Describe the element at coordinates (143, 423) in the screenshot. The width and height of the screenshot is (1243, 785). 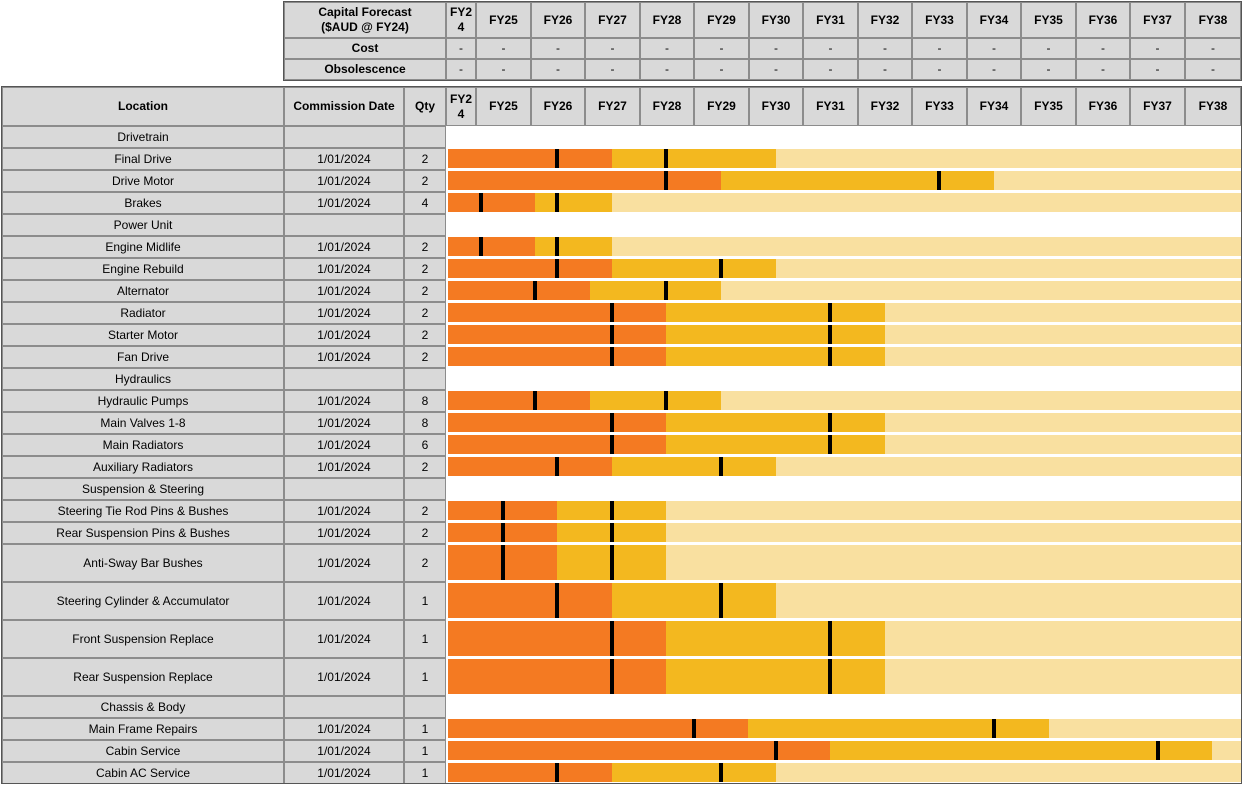
I see `location-cell: Main Valves 1-8` at that location.